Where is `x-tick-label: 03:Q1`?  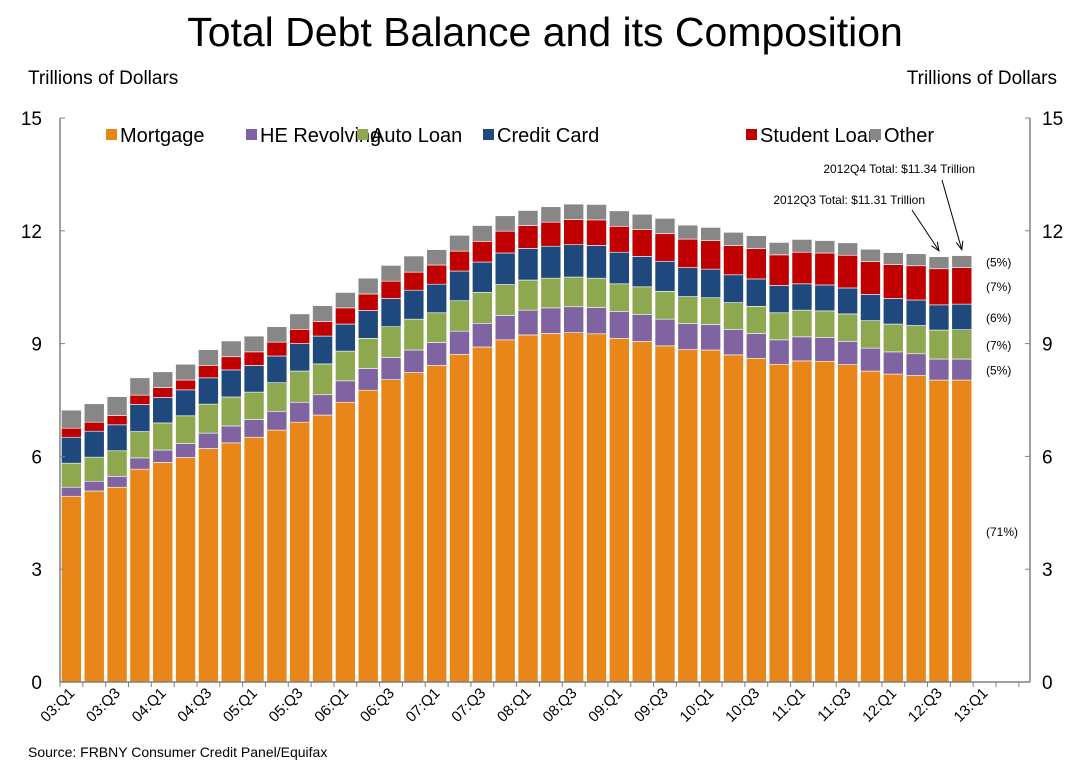
x-tick-label: 03:Q1 is located at coordinates (57, 705).